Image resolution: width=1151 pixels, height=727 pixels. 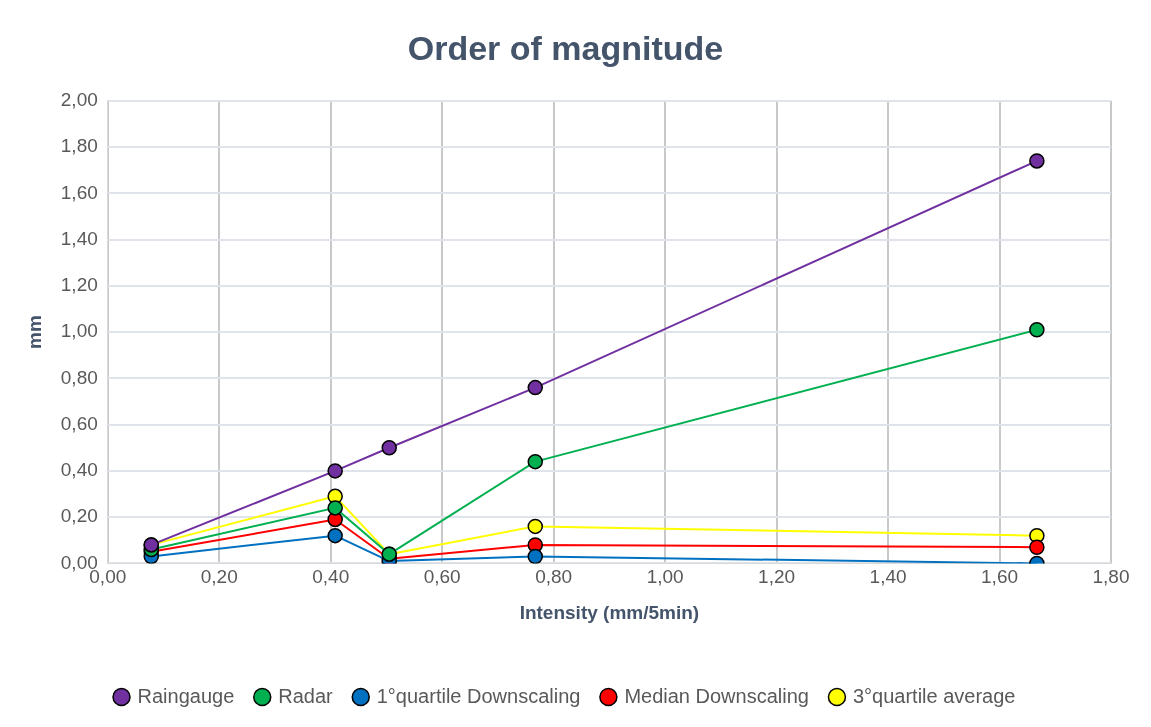 What do you see at coordinates (79, 331) in the screenshot?
I see `y-tick-label: 1,00` at bounding box center [79, 331].